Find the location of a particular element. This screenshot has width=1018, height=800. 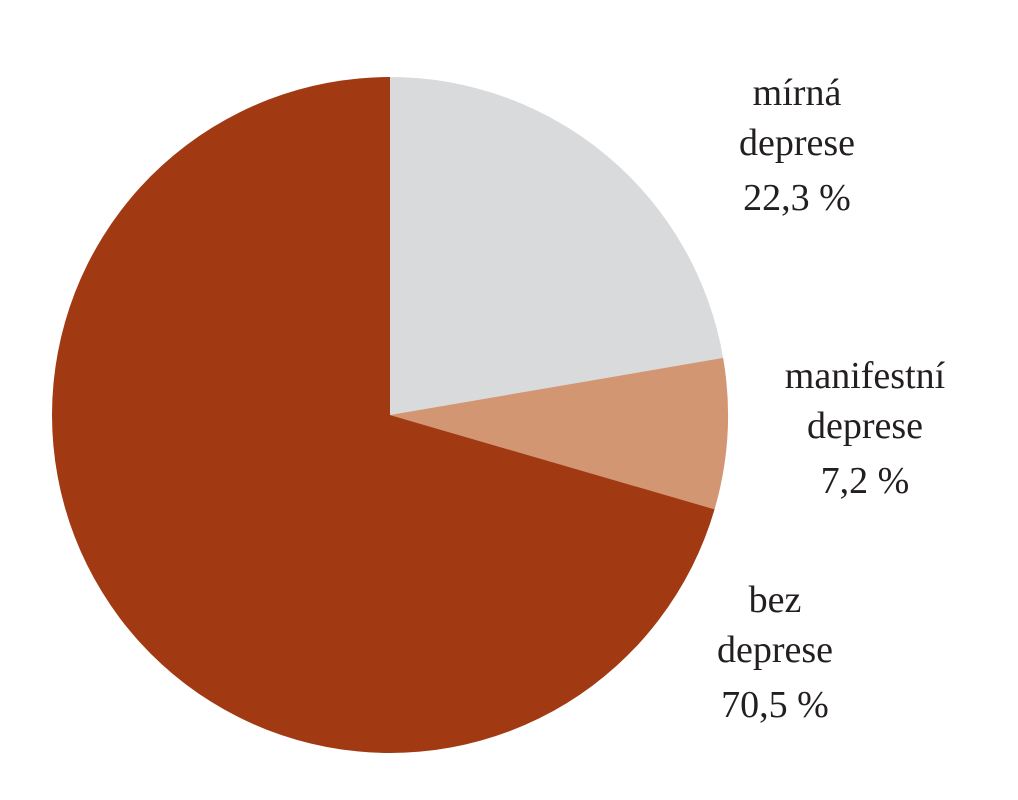

slice-label: manifestní deprese is located at coordinates (865, 401).